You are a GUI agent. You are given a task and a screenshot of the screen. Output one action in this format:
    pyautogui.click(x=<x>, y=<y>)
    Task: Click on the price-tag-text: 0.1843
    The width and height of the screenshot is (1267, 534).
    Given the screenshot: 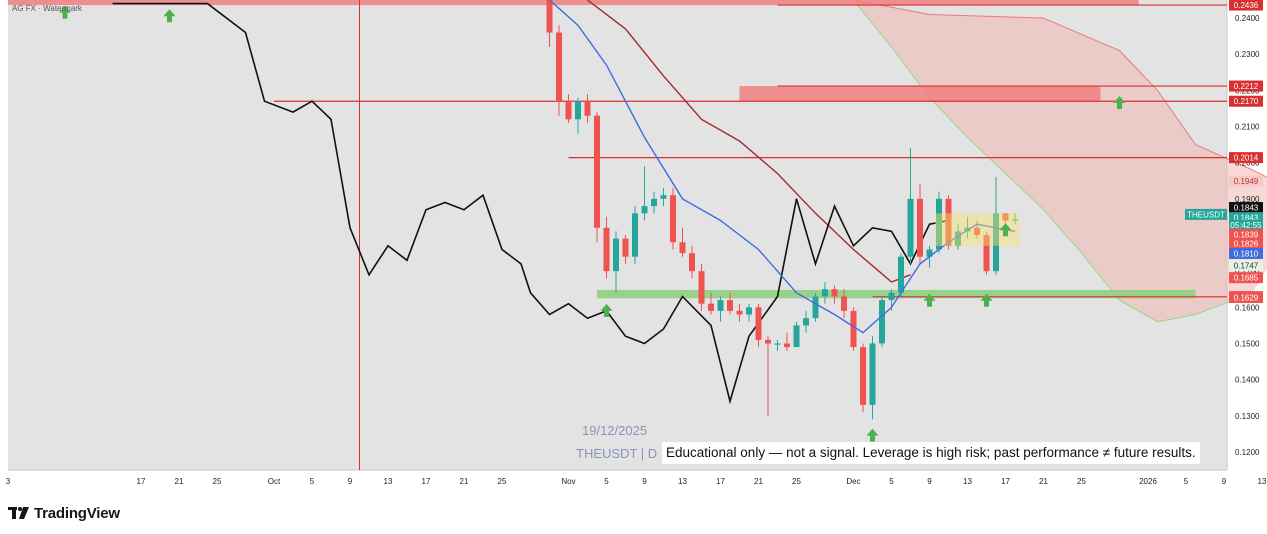 What is the action you would take?
    pyautogui.click(x=1246, y=218)
    